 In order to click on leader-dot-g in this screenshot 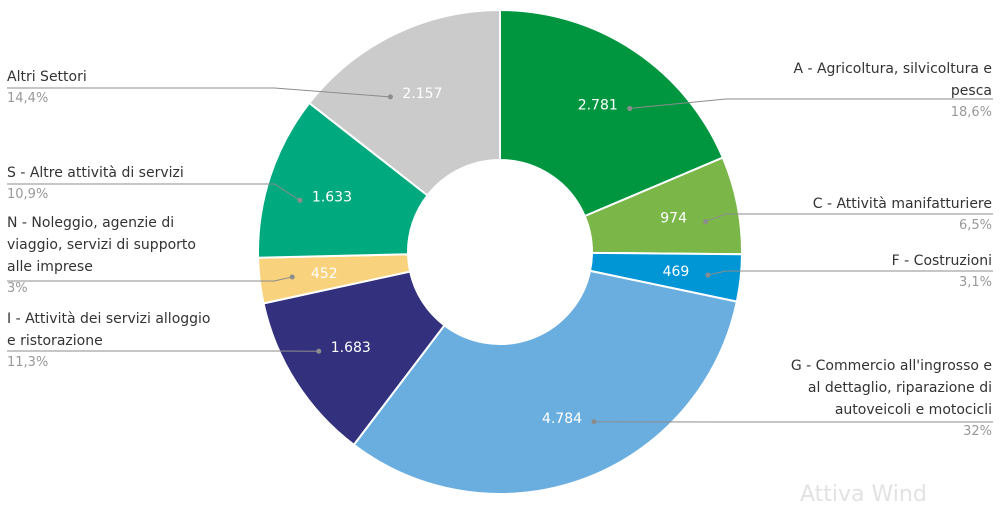, I will do `click(593, 421)`.